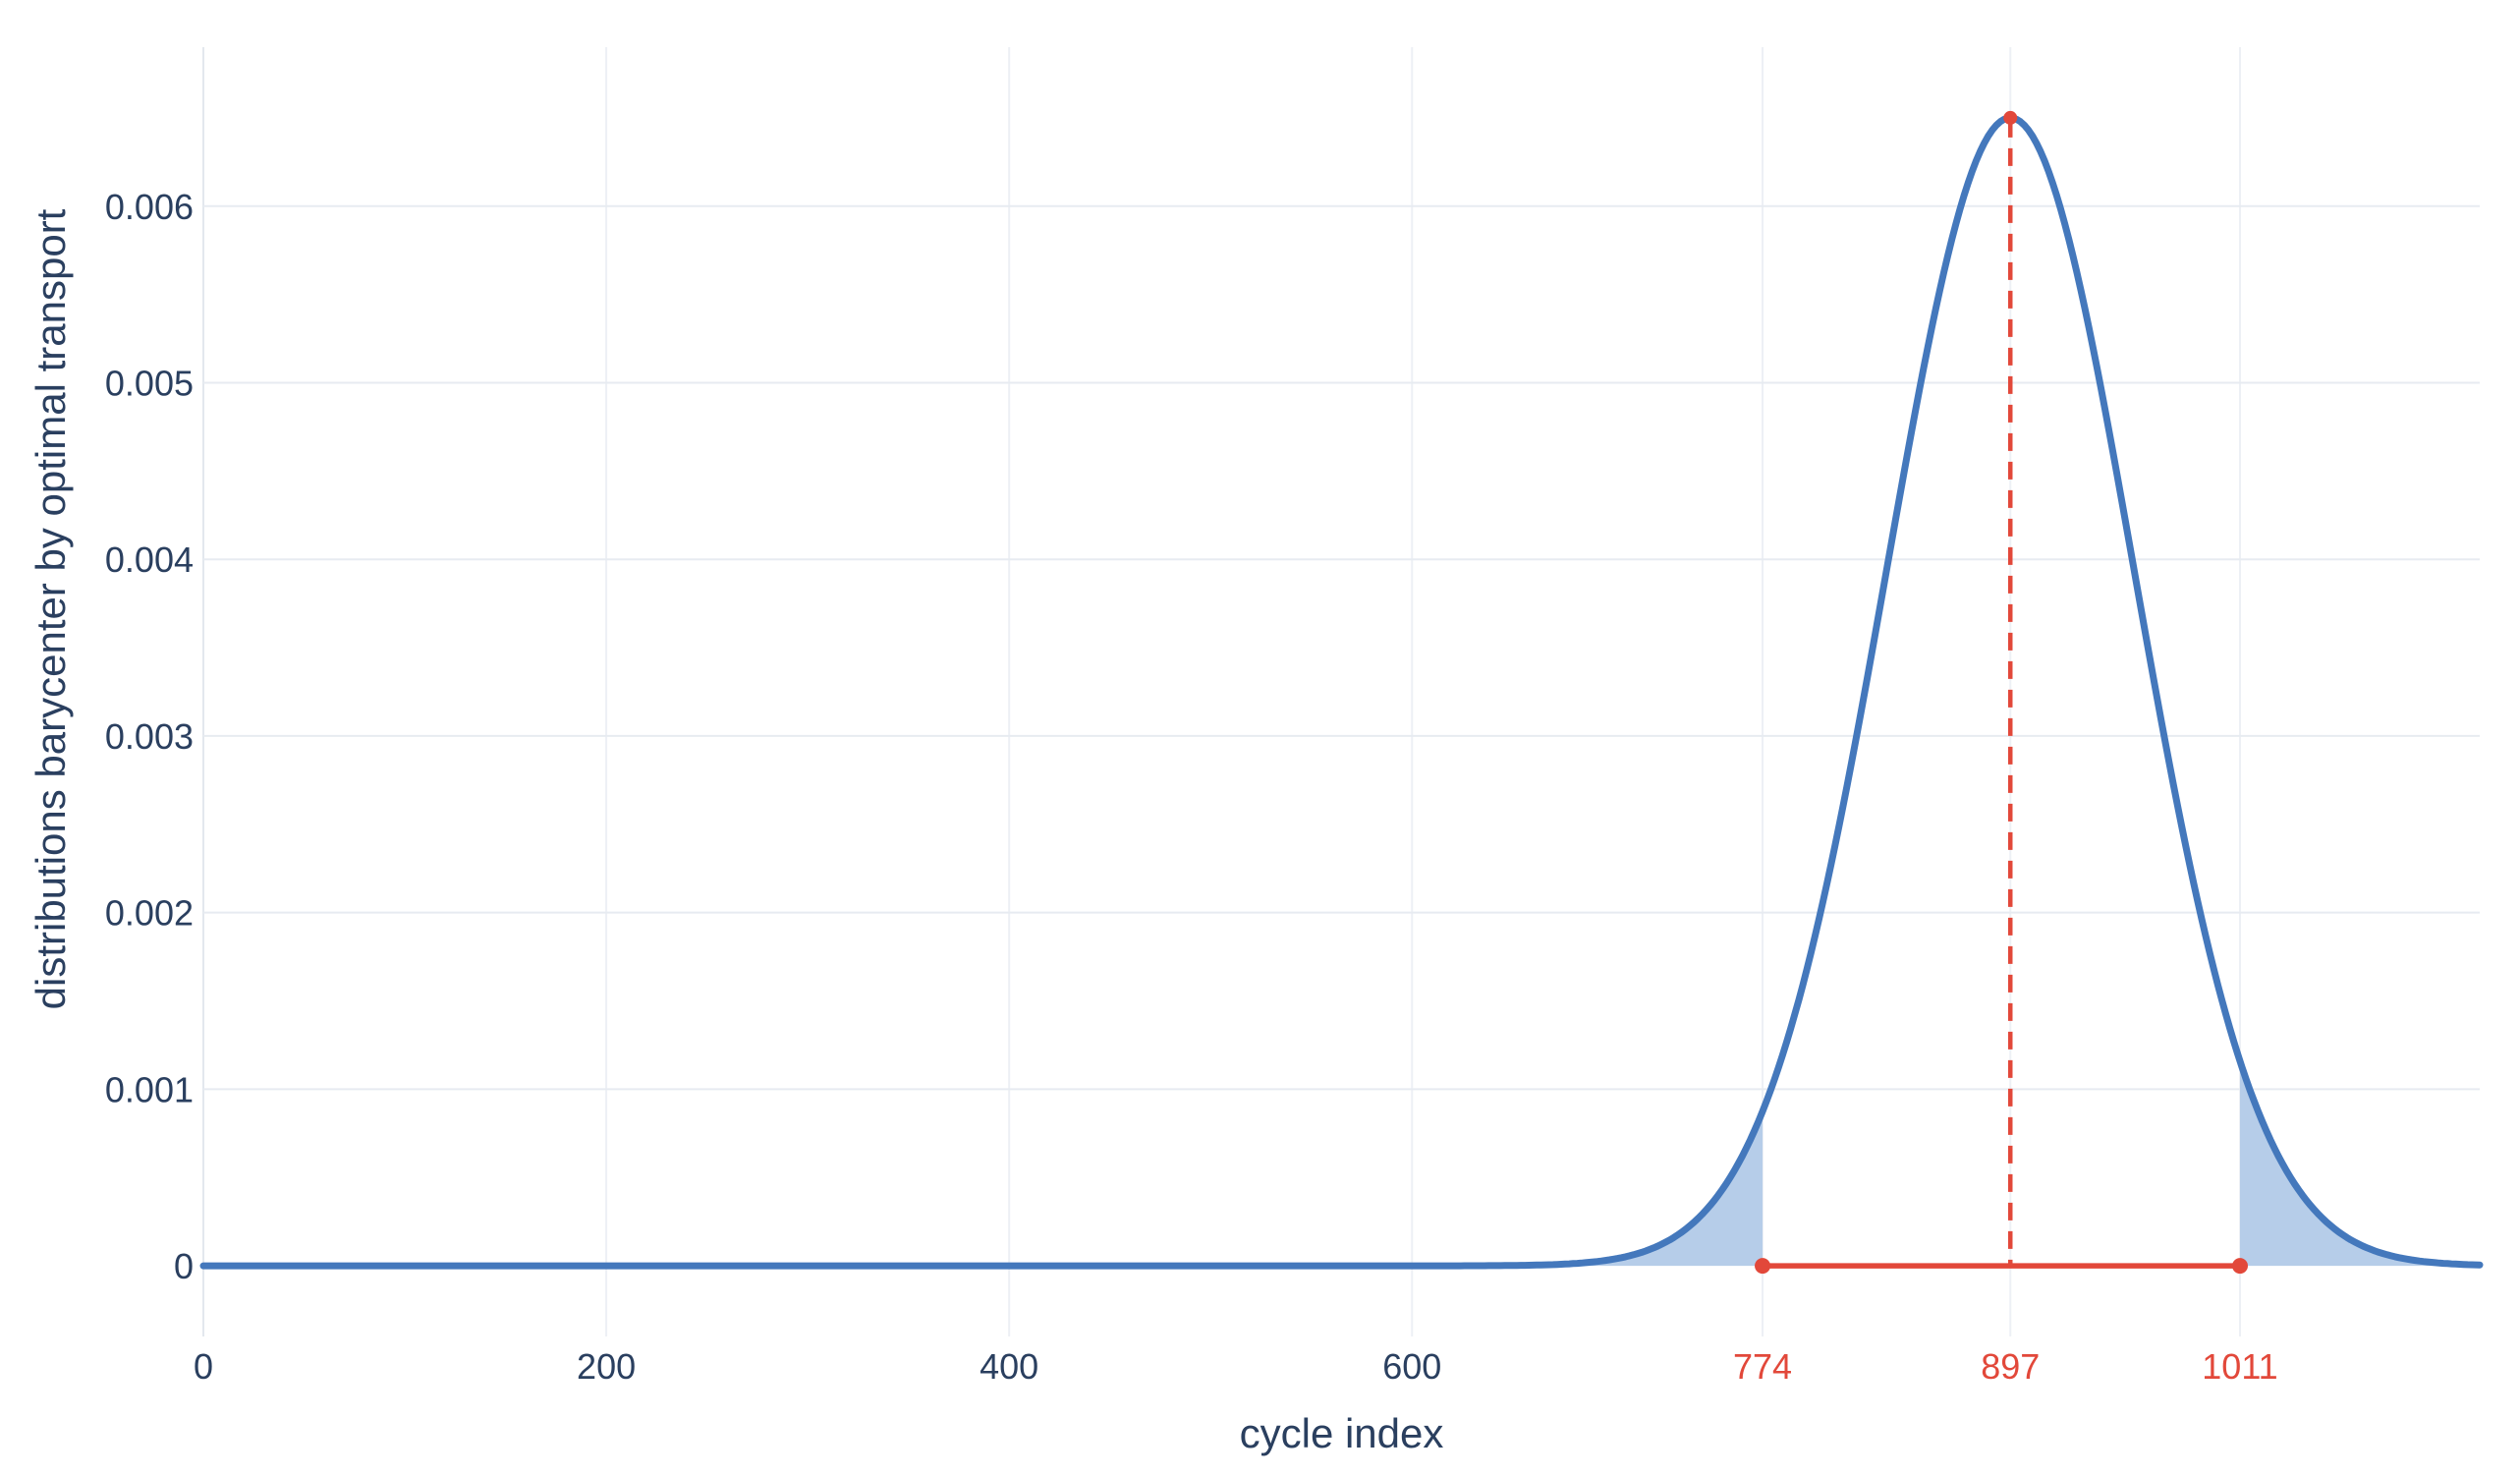  Describe the element at coordinates (1342, 1433) in the screenshot. I see `x-axis-title: cycle index` at that location.